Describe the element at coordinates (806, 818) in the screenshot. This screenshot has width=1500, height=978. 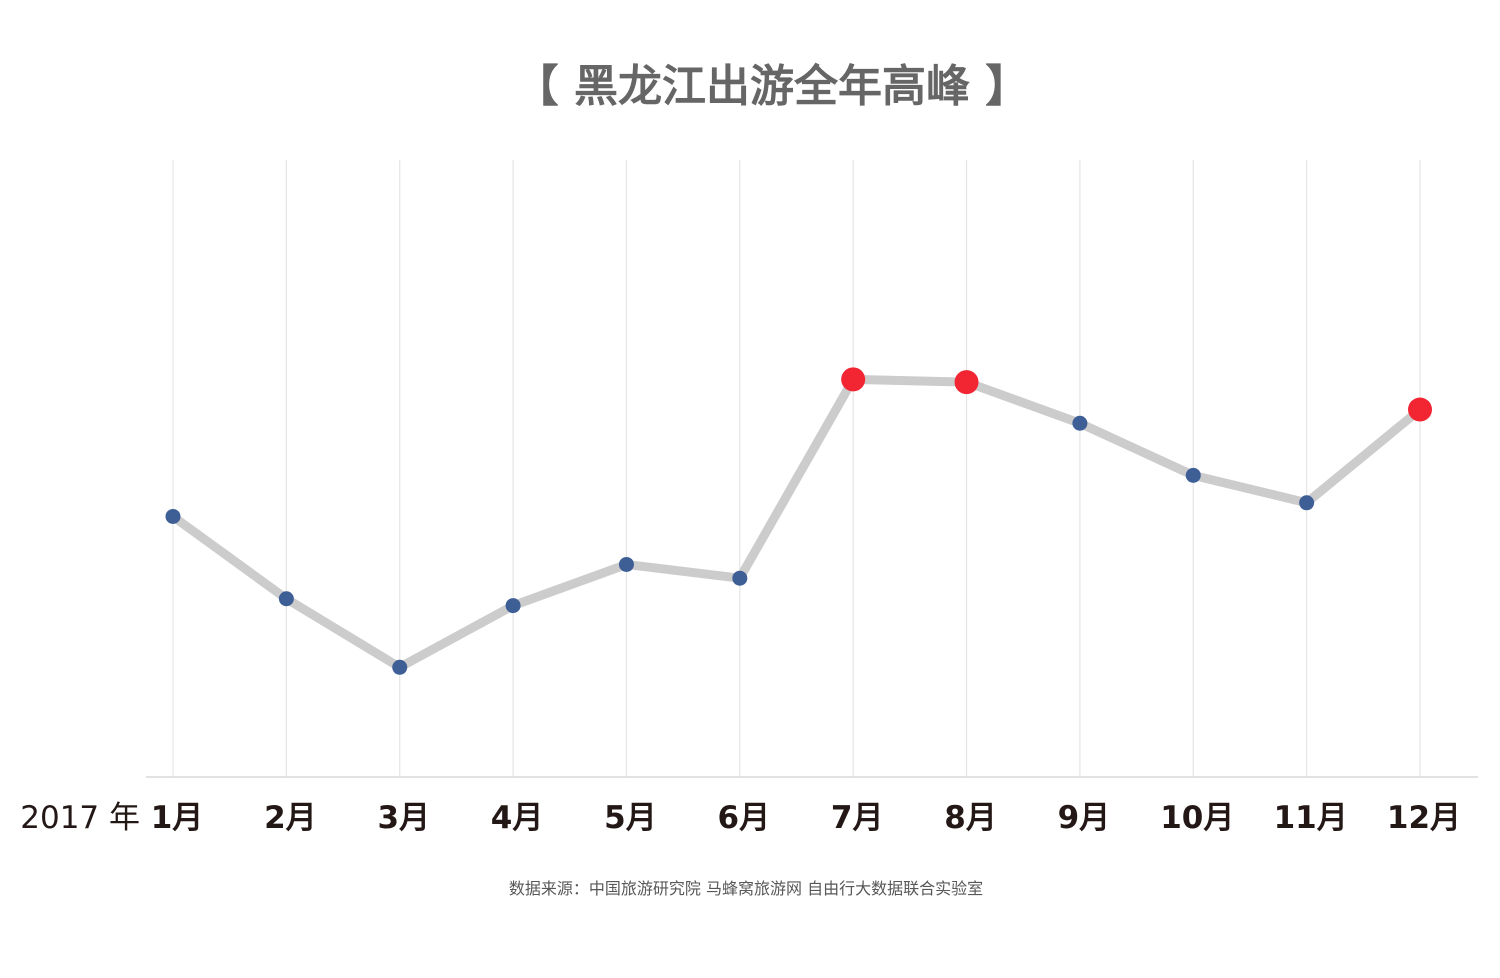
I see `x-tick-labels: 1月 2月 3月 4月 5月 6月 7月 8月 9月 10月 11月 12月` at that location.